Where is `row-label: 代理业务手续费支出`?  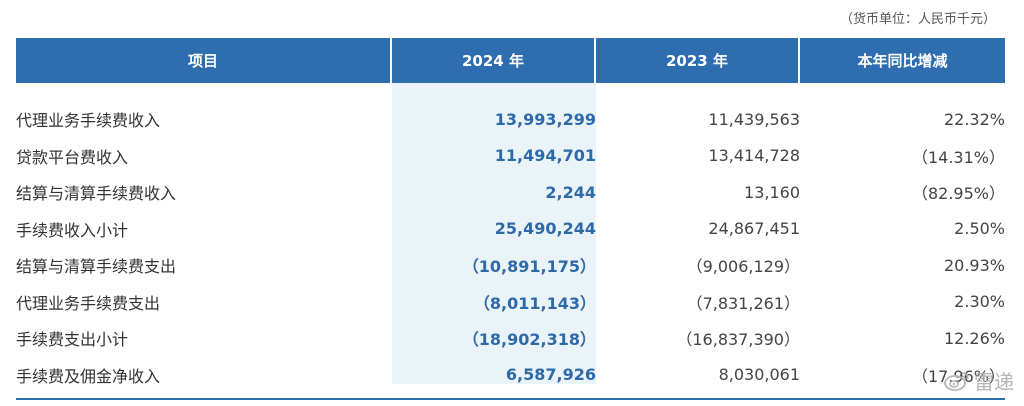
row-label: 代理业务手续费支出 is located at coordinates (88, 303).